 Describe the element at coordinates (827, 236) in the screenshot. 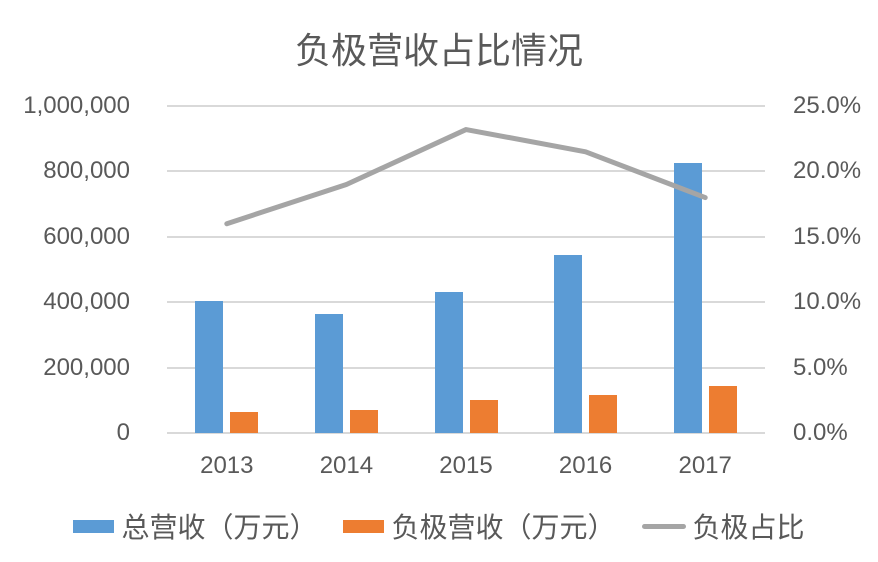

I see `y-axis-right-tick-label: 15.0%` at that location.